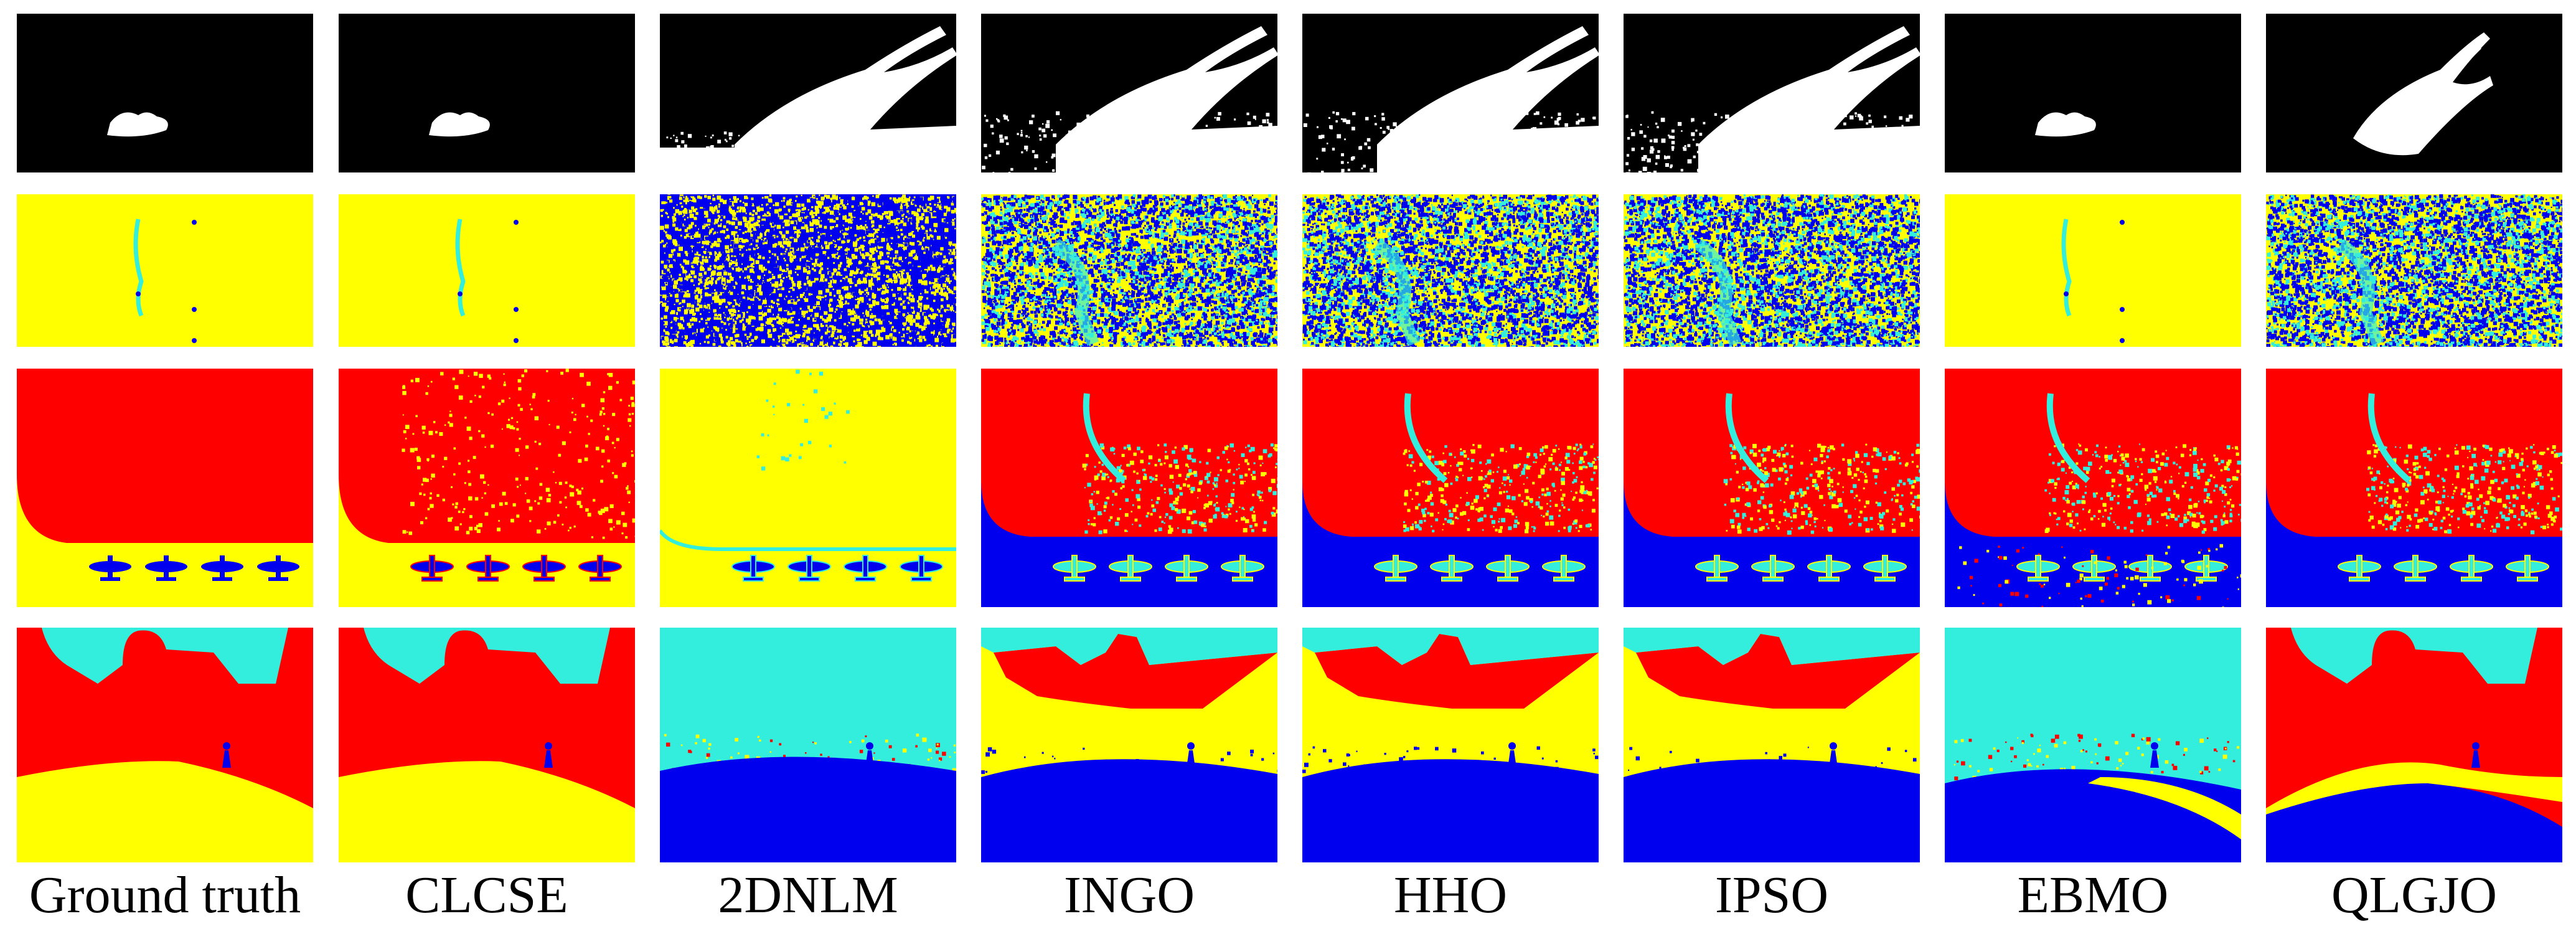  What do you see at coordinates (2414, 895) in the screenshot?
I see `column-label: QLGJO` at bounding box center [2414, 895].